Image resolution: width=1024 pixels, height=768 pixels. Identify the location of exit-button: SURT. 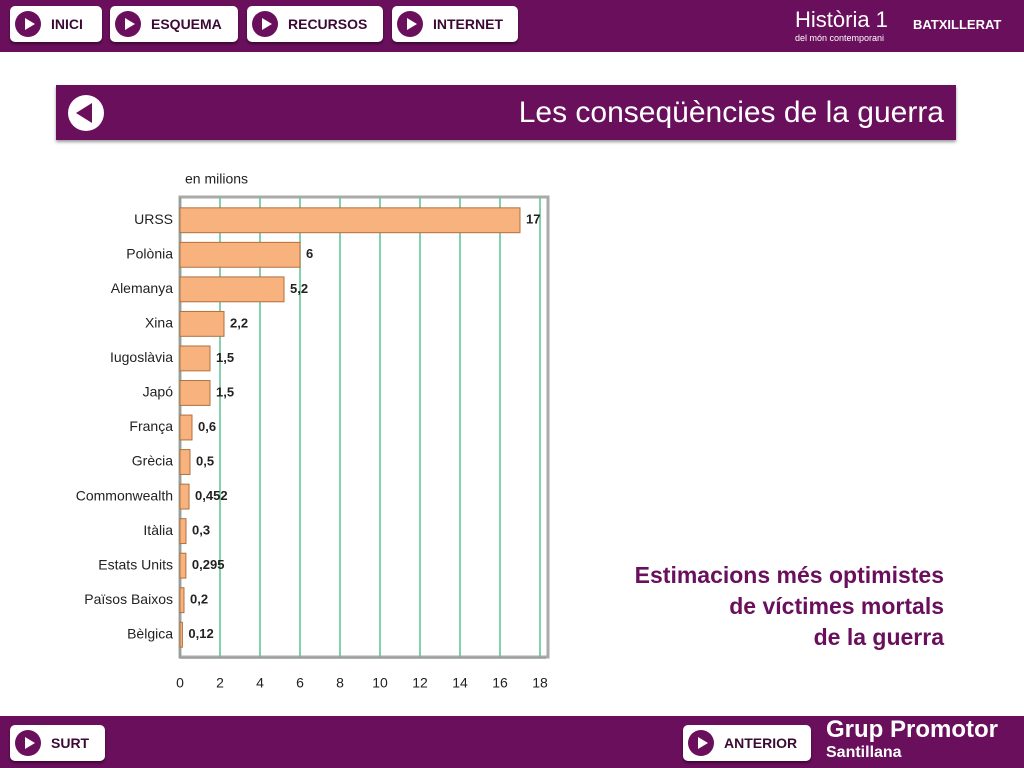
(57, 743).